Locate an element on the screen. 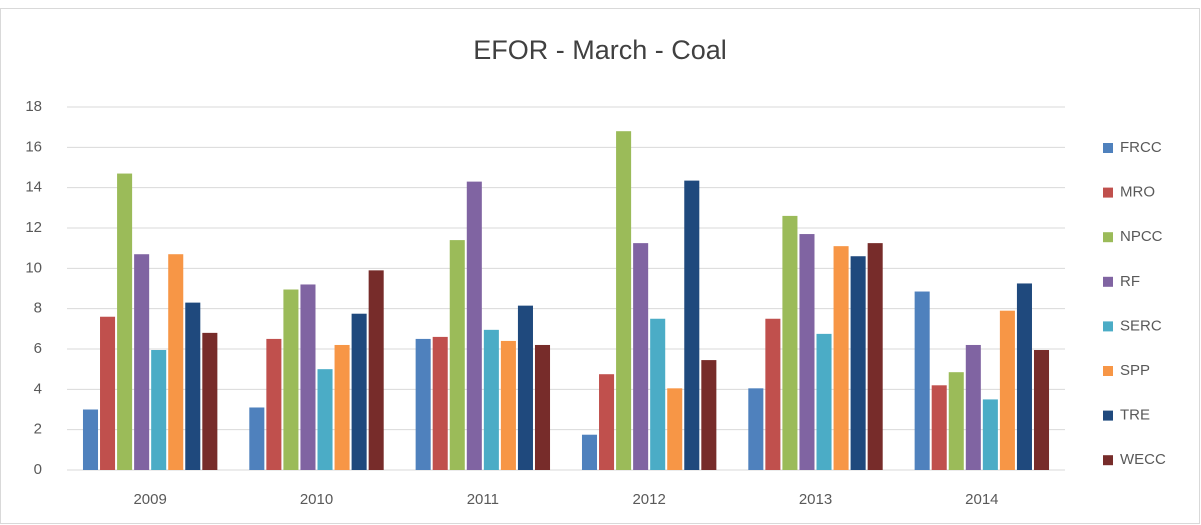 Image resolution: width=1201 pixels, height=525 pixels. x-tick-label: 2012 is located at coordinates (648, 499).